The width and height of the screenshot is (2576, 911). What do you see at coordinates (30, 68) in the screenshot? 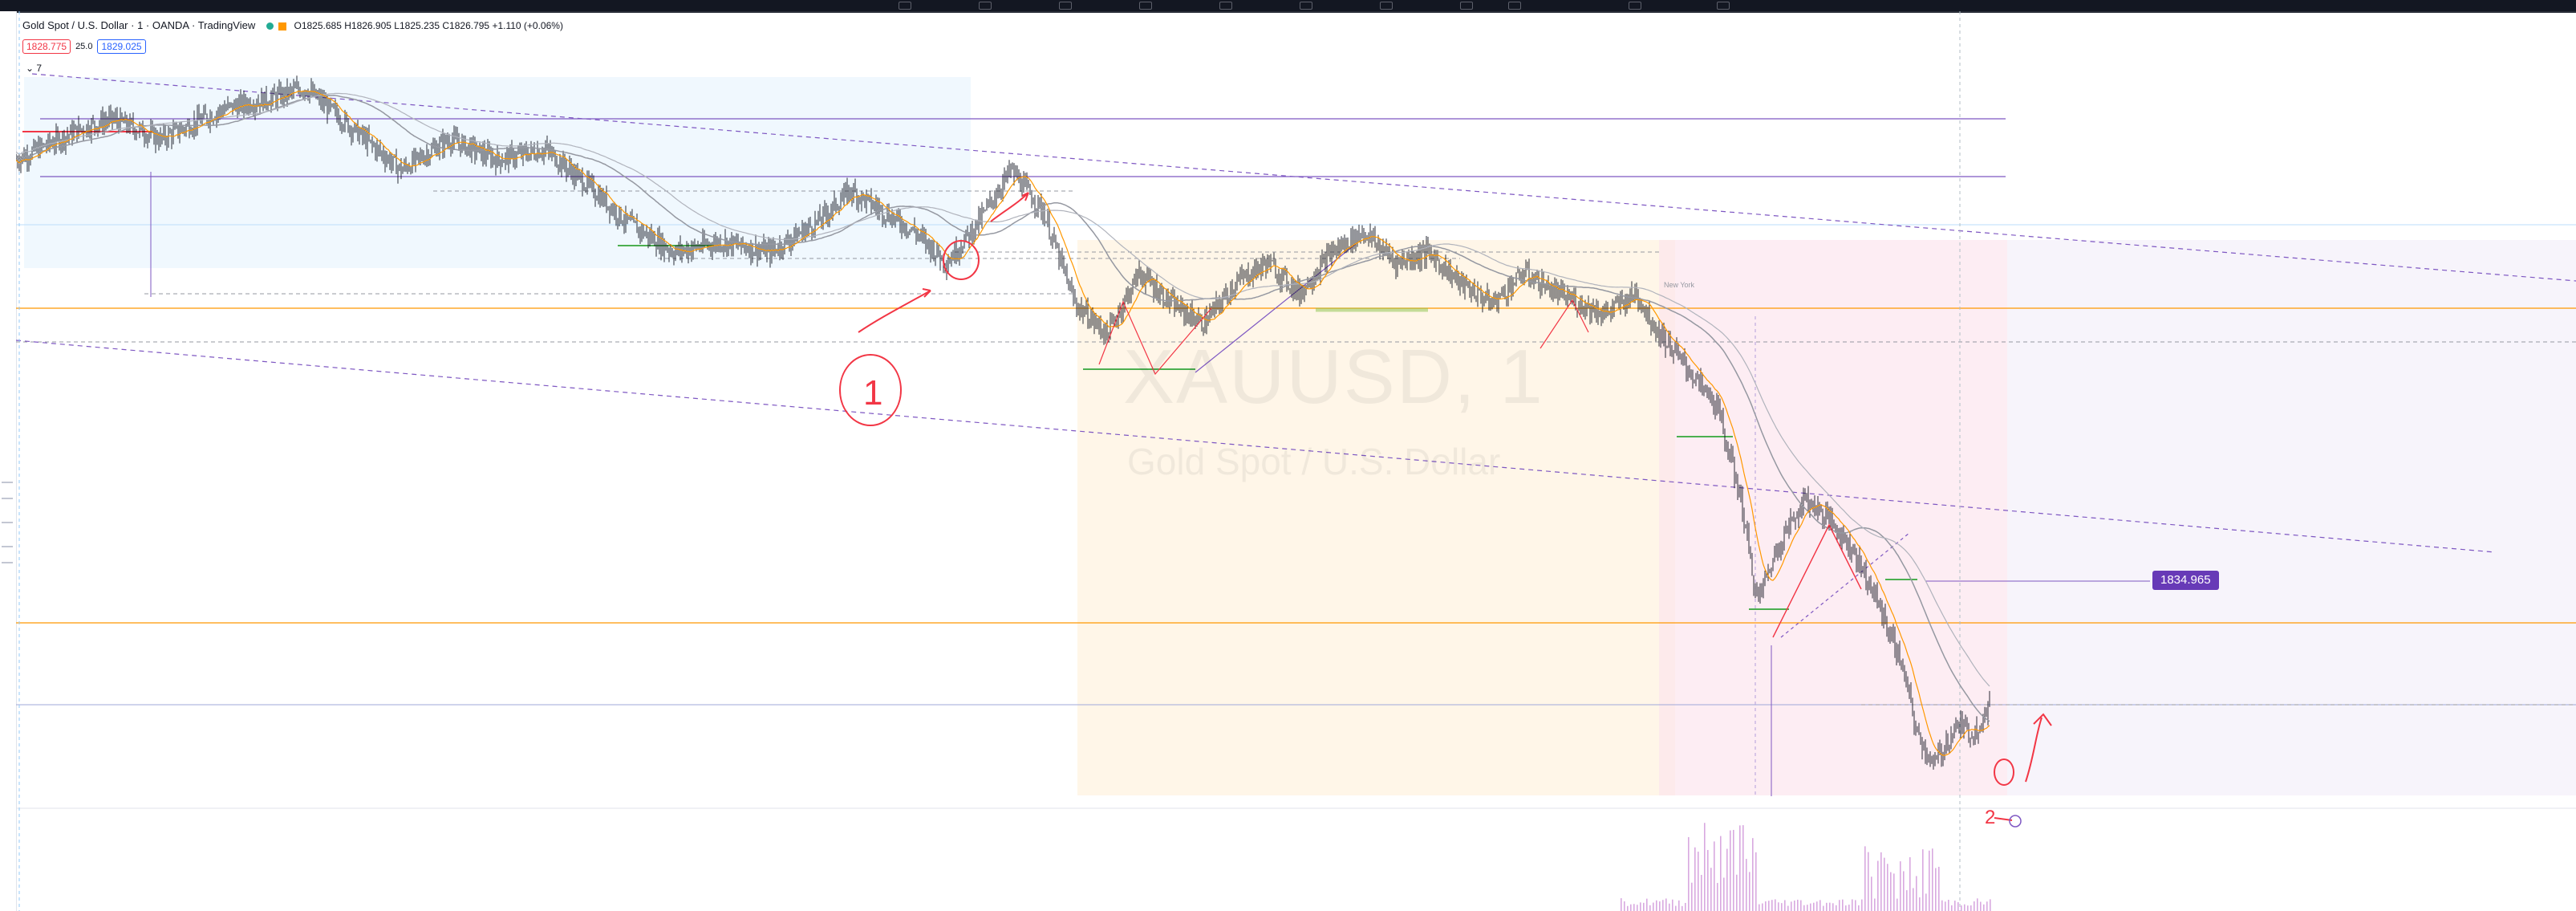
I see `chevron-down-icon: ⌄` at bounding box center [30, 68].